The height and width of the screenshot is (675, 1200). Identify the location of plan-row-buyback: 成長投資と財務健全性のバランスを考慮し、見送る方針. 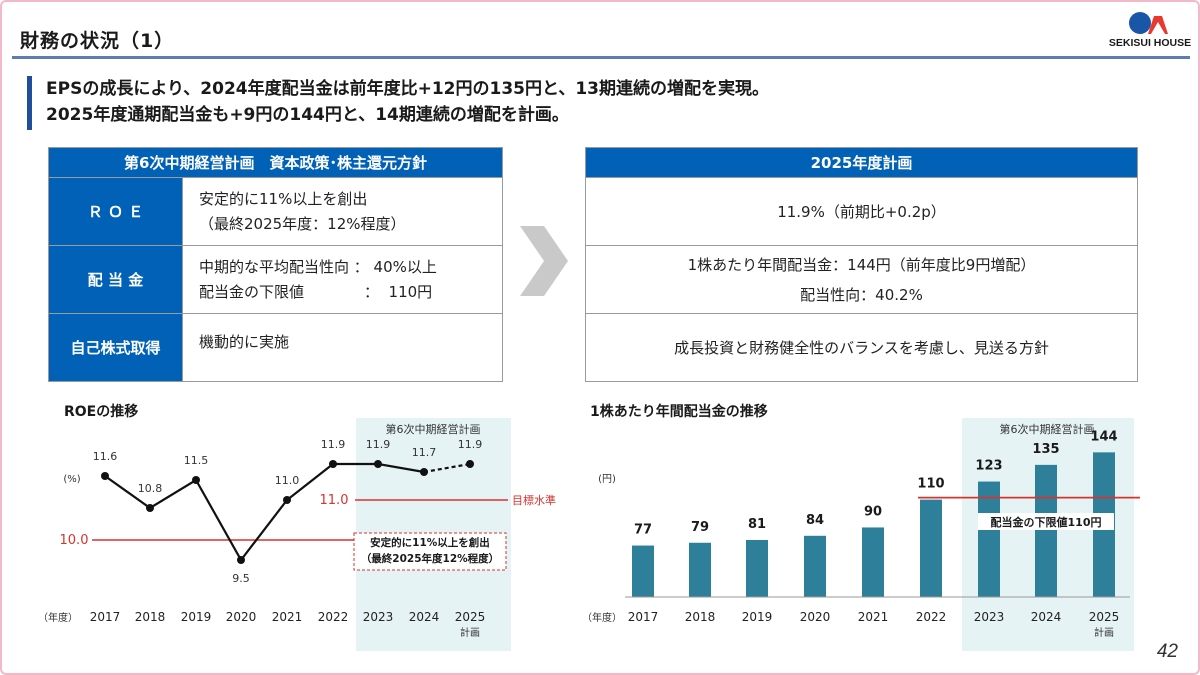
(861, 347).